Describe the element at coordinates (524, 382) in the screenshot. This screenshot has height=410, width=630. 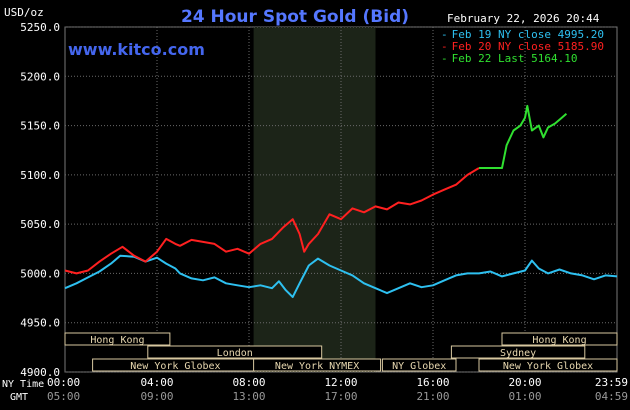
I see `x-tick-label-ny: 20:00` at that location.